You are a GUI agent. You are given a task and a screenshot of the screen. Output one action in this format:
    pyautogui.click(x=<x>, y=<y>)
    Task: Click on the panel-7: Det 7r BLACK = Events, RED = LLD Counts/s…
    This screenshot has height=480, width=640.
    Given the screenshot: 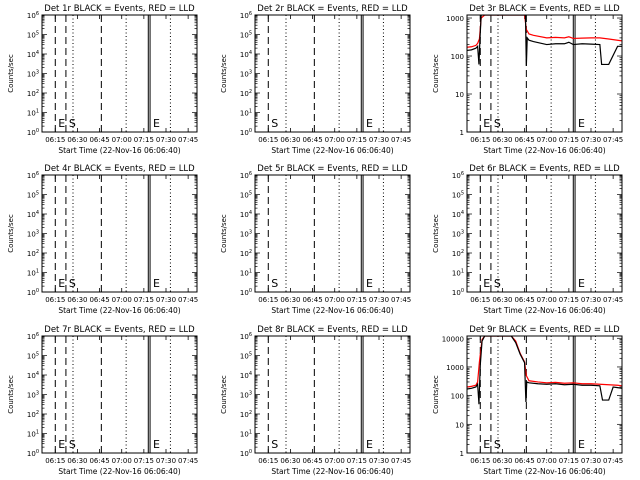 What is the action you would take?
    pyautogui.click(x=102, y=400)
    